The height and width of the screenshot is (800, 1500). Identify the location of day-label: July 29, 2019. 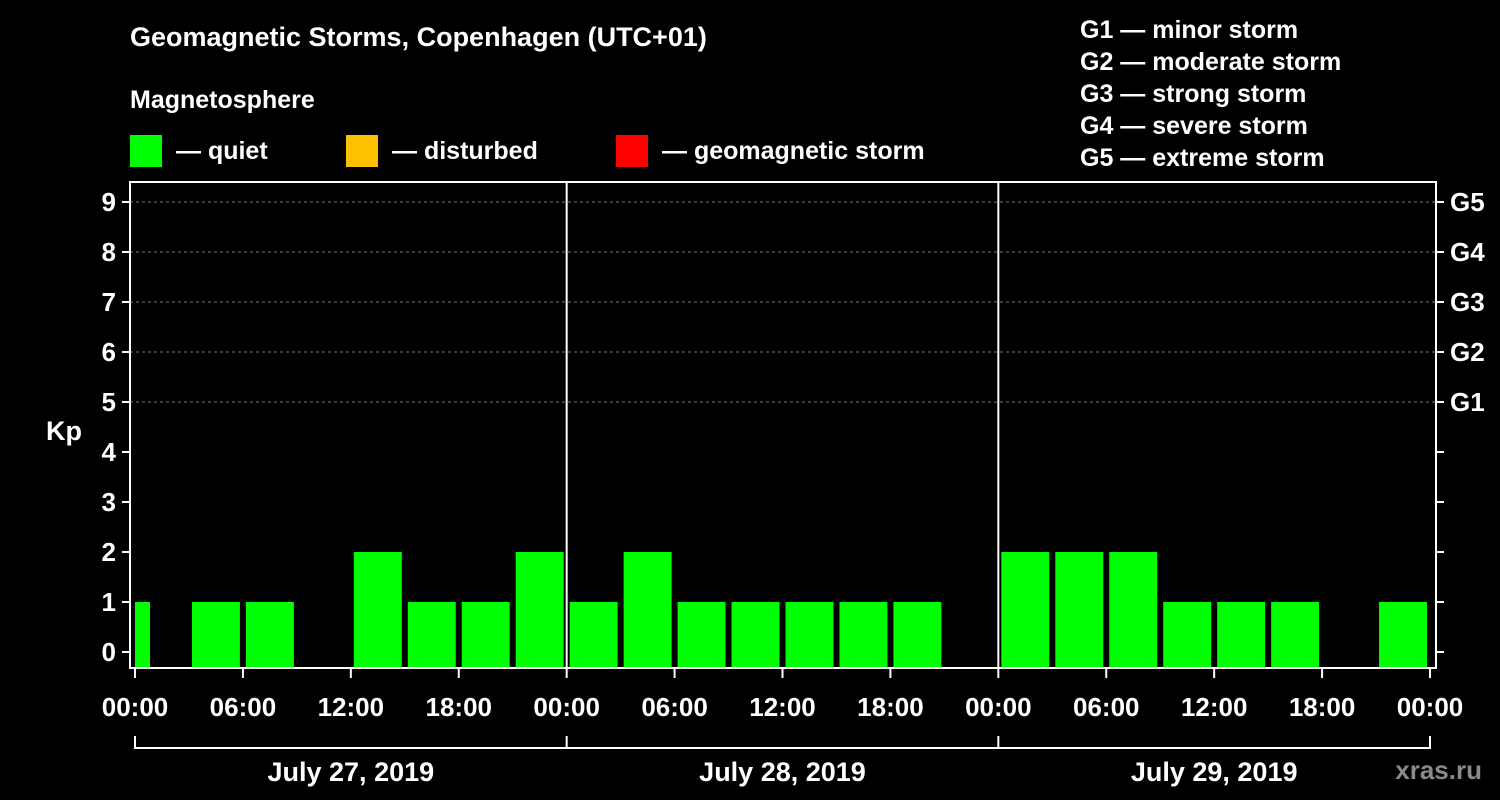
(1214, 772).